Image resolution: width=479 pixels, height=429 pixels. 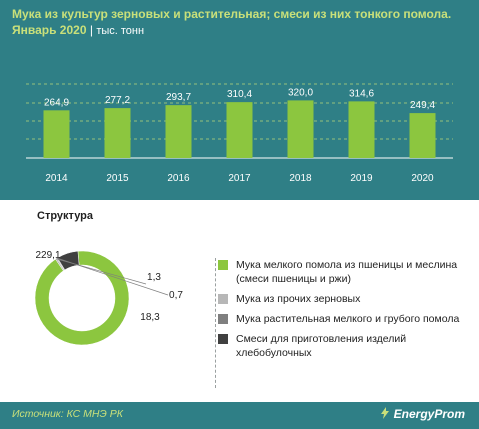 What do you see at coordinates (117, 100) in the screenshot?
I see `bar-value-label: 277,2` at bounding box center [117, 100].